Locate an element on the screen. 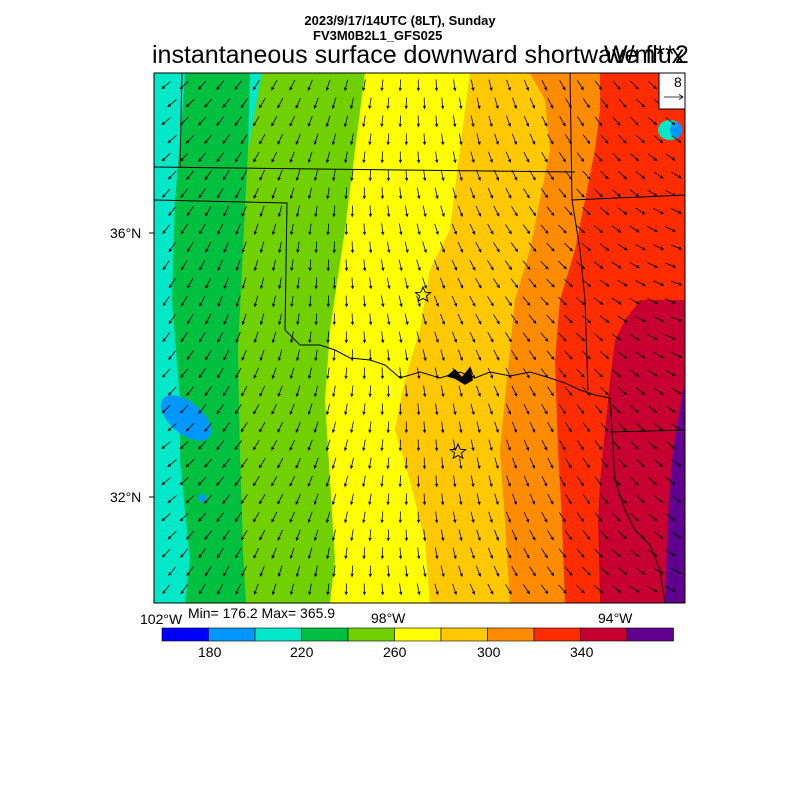  colorbar-label-340: 340 is located at coordinates (582, 652).